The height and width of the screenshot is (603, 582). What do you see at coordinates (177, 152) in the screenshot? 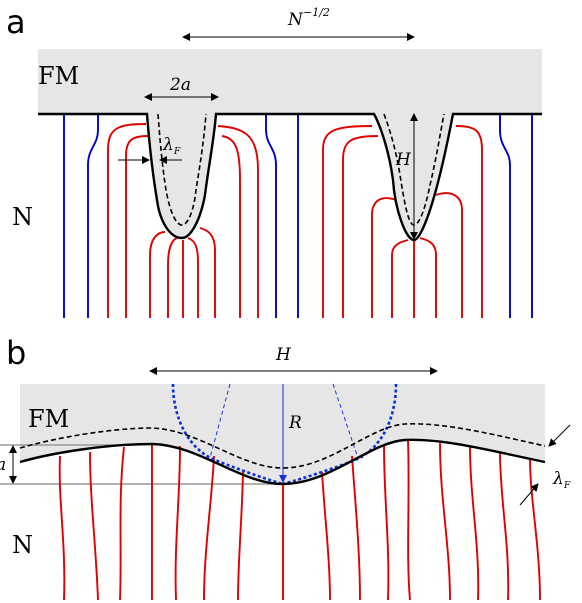
I see `lambda-sub-a: F` at bounding box center [177, 152].